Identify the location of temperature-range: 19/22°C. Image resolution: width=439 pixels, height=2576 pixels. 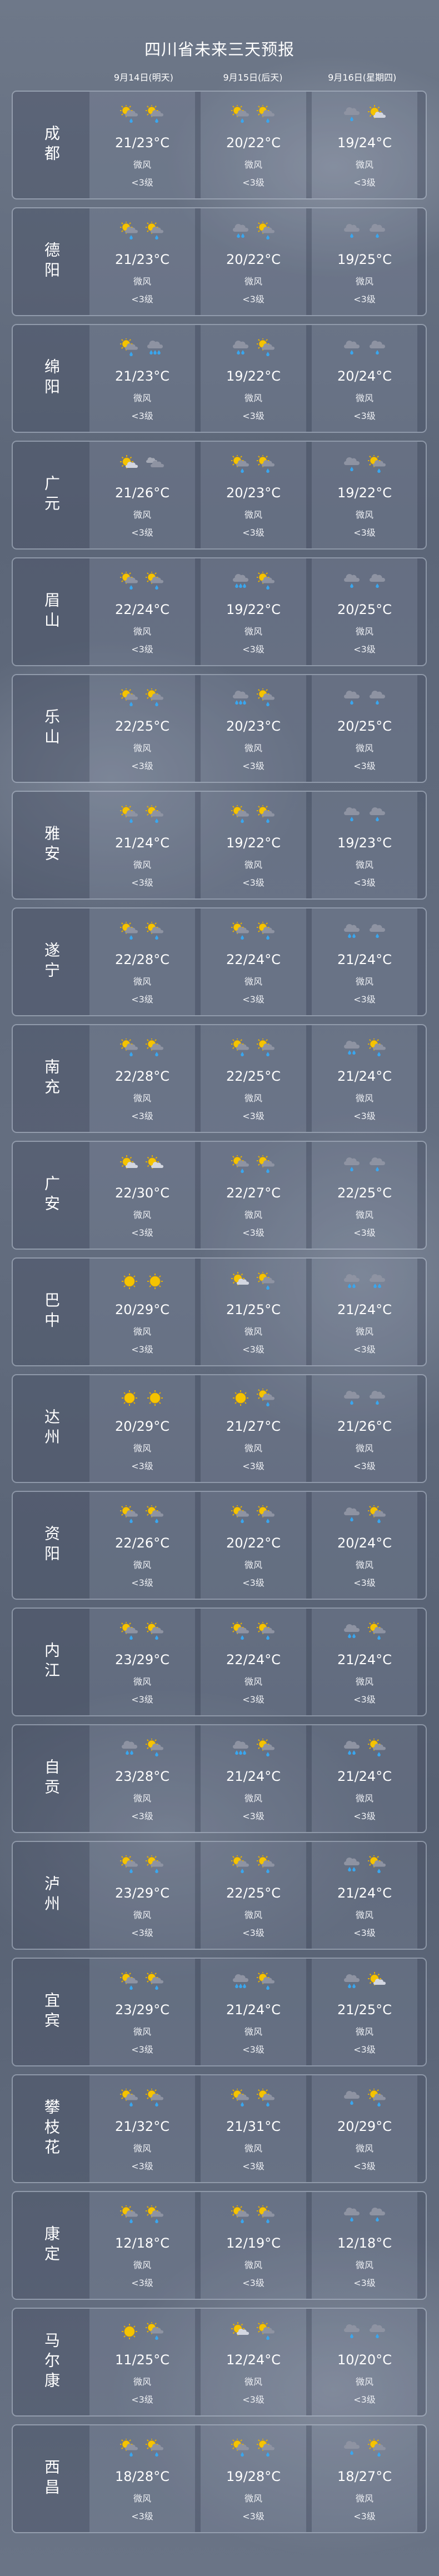
(253, 610).